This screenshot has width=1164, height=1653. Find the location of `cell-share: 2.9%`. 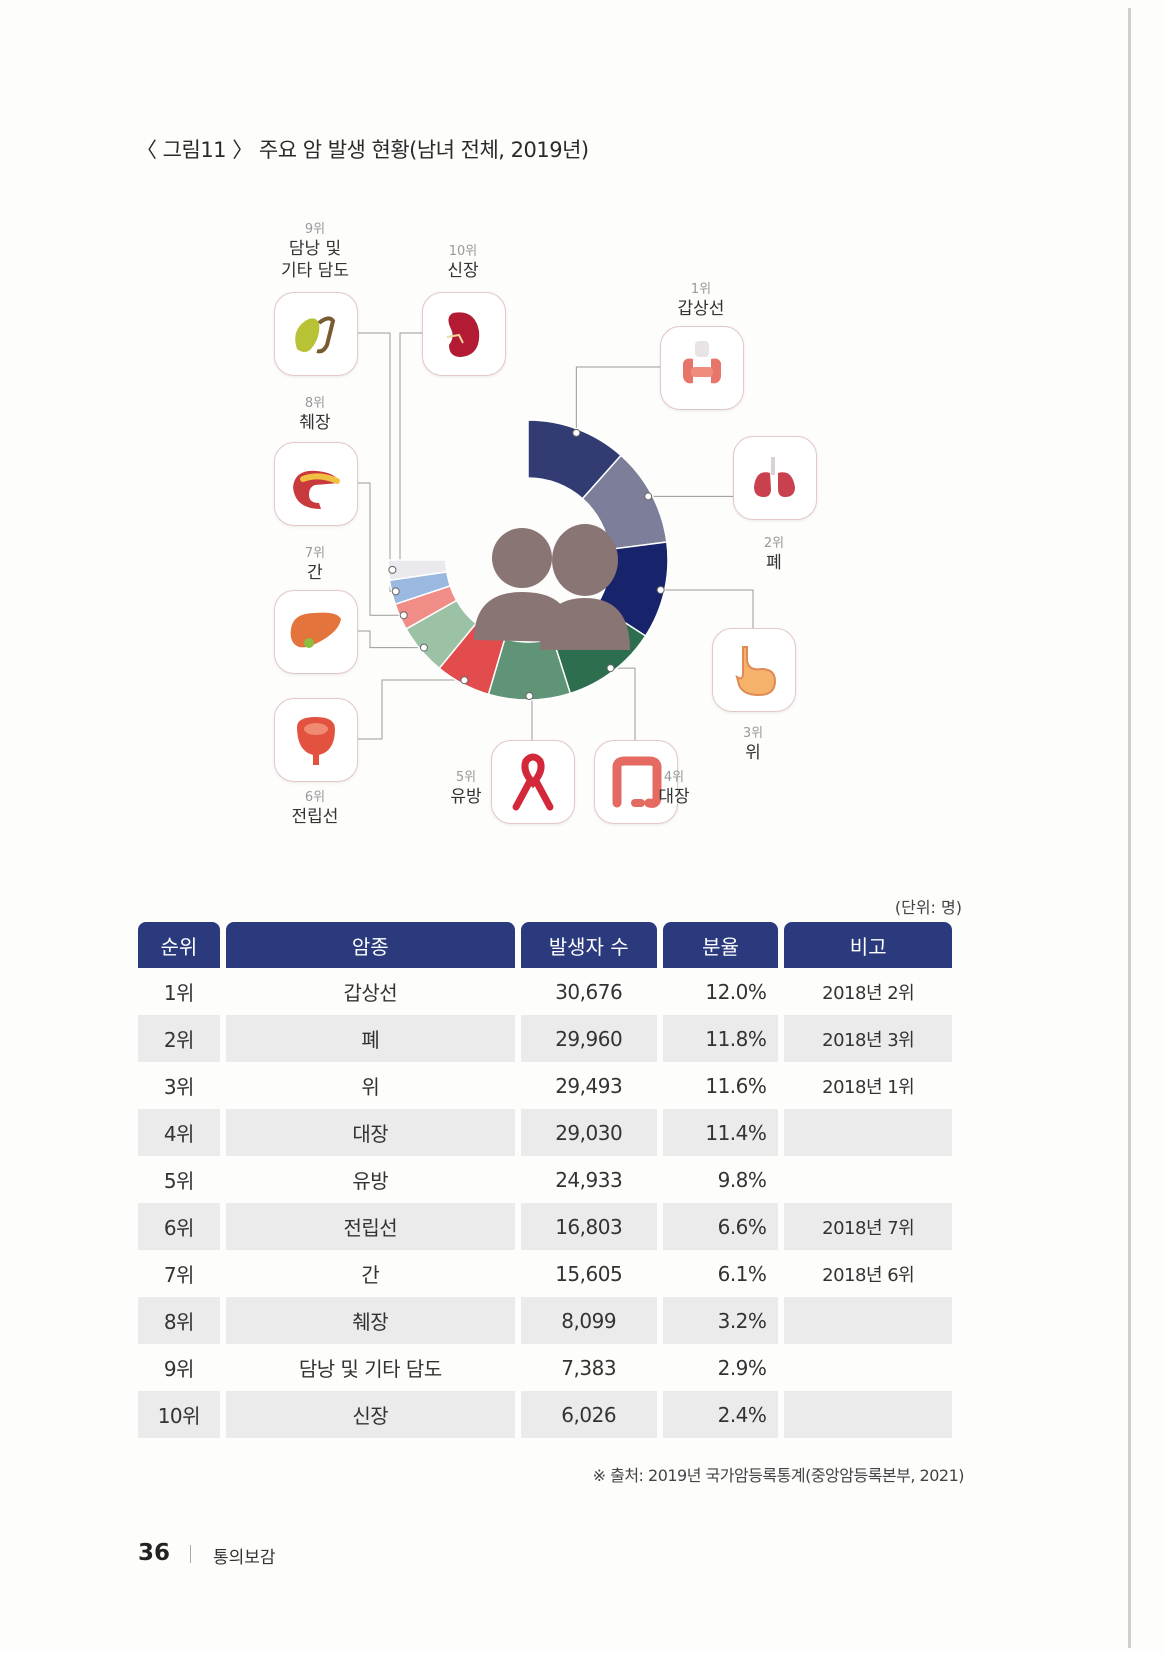

cell-share: 2.9% is located at coordinates (742, 1367).